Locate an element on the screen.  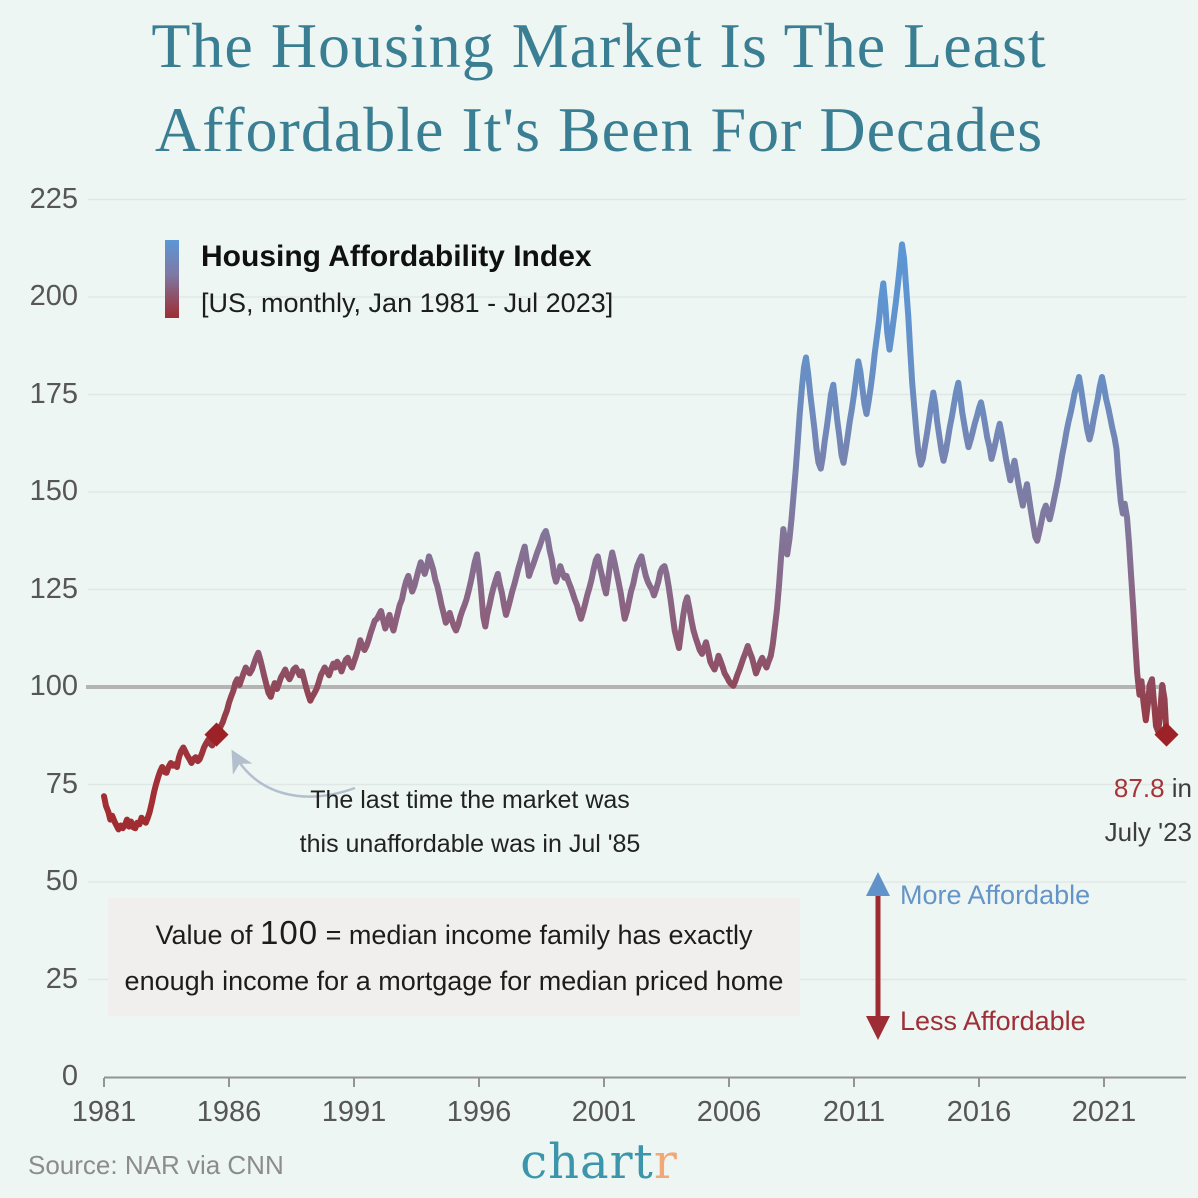
affordability-direction-arrow is located at coordinates (878, 956).